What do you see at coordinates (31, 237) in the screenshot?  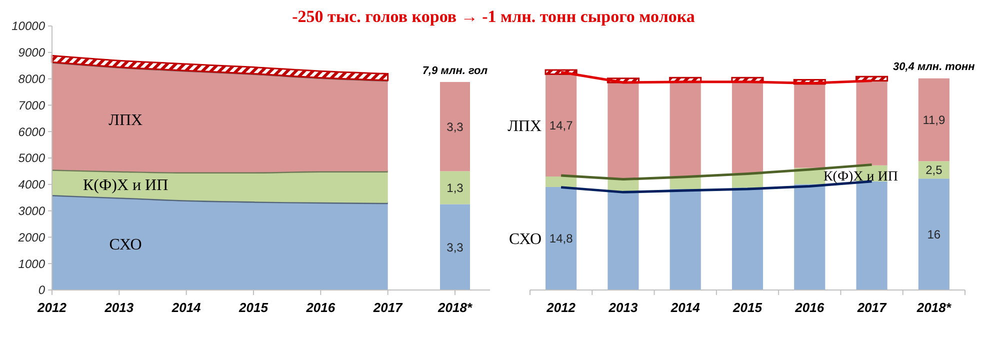 I see `y-tick-label: 2000` at bounding box center [31, 237].